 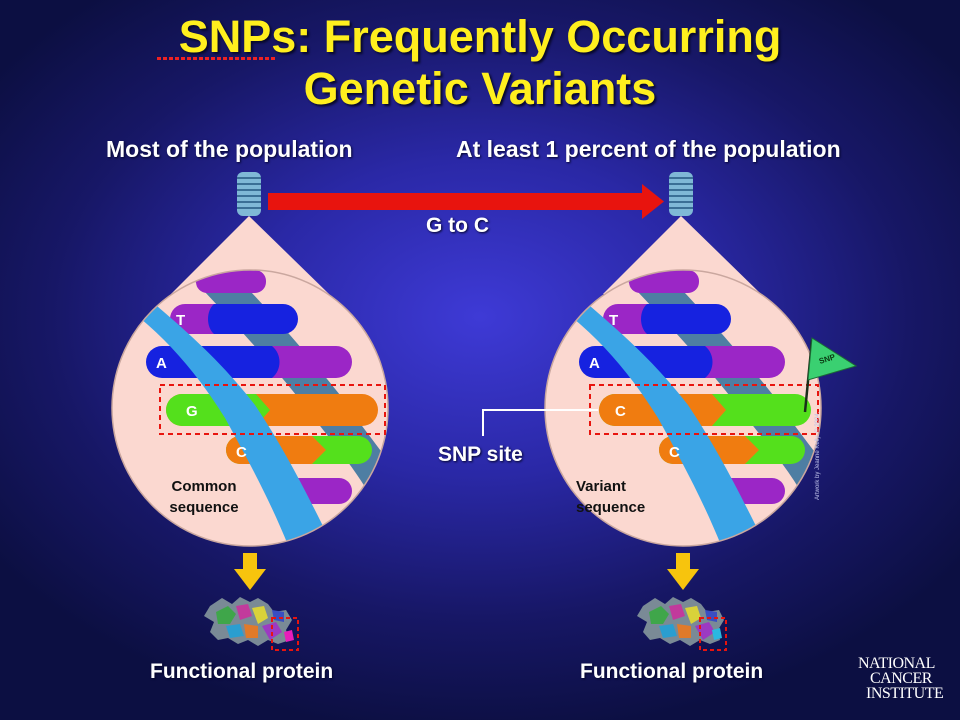 I want to click on variant-caption-line2: sequence, so click(x=611, y=507).